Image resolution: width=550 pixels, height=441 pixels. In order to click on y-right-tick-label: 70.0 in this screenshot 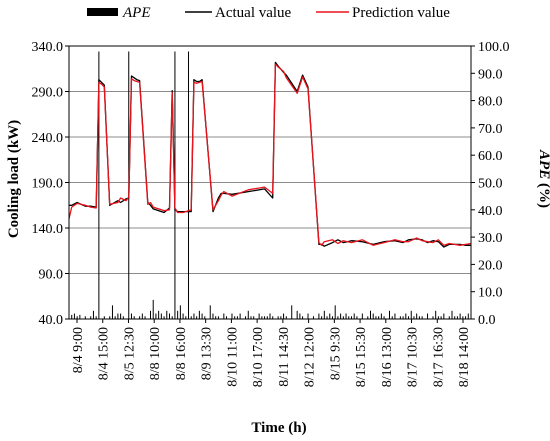, I will do `click(490, 129)`.